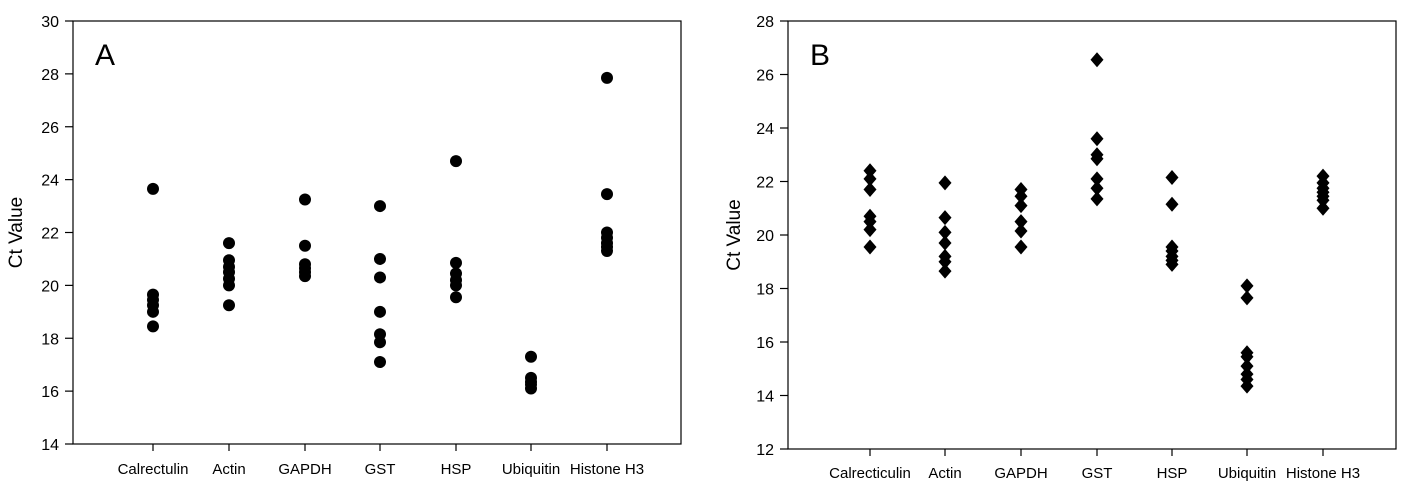 The width and height of the screenshot is (1403, 483). I want to click on x-tick-label: Calrectulin, so click(153, 469).